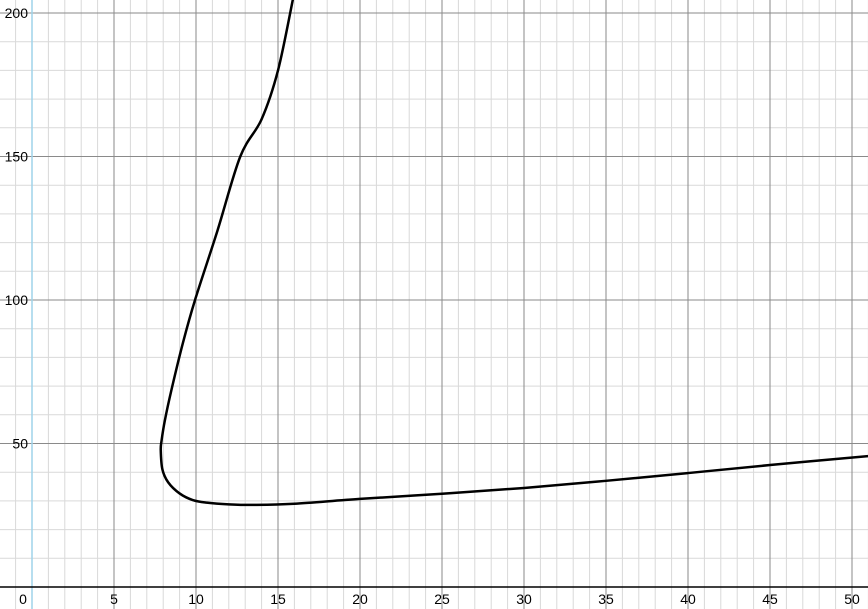  What do you see at coordinates (23, 599) in the screenshot?
I see `x-tick-label: 0` at bounding box center [23, 599].